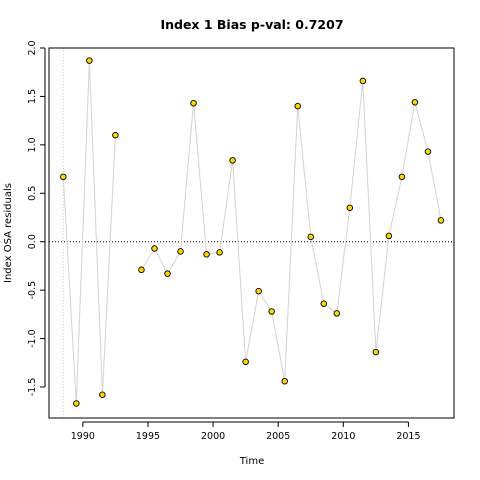 The height and width of the screenshot is (480, 480). What do you see at coordinates (32, 193) in the screenshot?
I see `y-tick-label: 0.5` at bounding box center [32, 193].